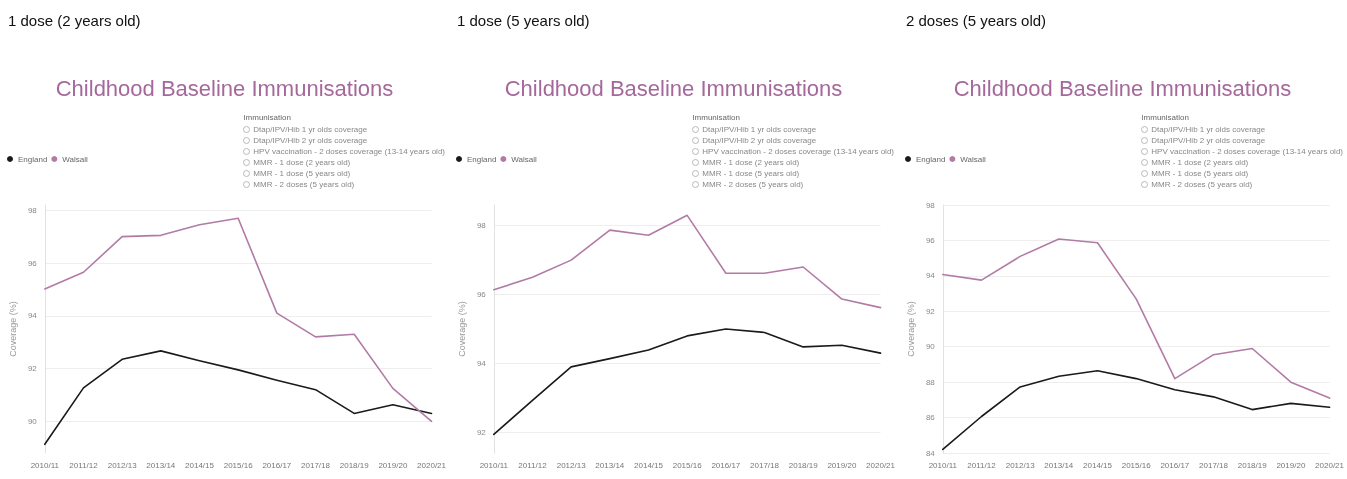  I want to click on y-tick-label: 88, so click(930, 382).